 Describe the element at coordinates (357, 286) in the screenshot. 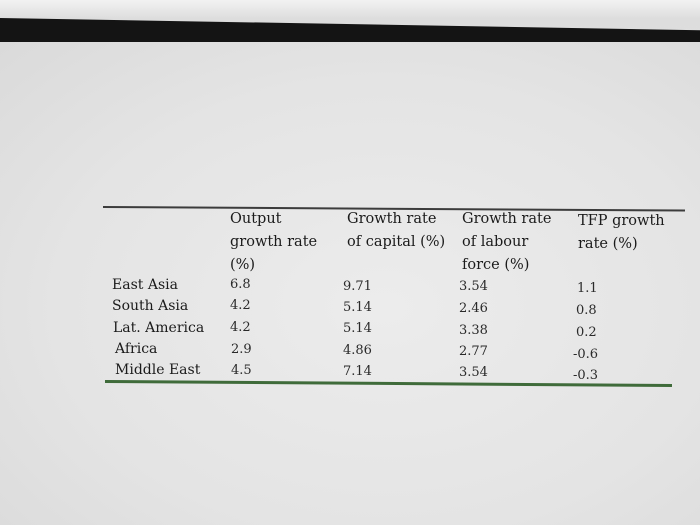

I see `row-capital: 9.71` at that location.